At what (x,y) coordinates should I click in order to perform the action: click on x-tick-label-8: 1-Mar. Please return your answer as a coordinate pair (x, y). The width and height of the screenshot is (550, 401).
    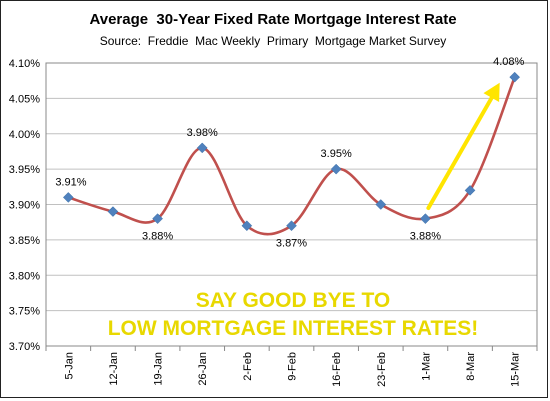
    Looking at the image, I should click on (426, 366).